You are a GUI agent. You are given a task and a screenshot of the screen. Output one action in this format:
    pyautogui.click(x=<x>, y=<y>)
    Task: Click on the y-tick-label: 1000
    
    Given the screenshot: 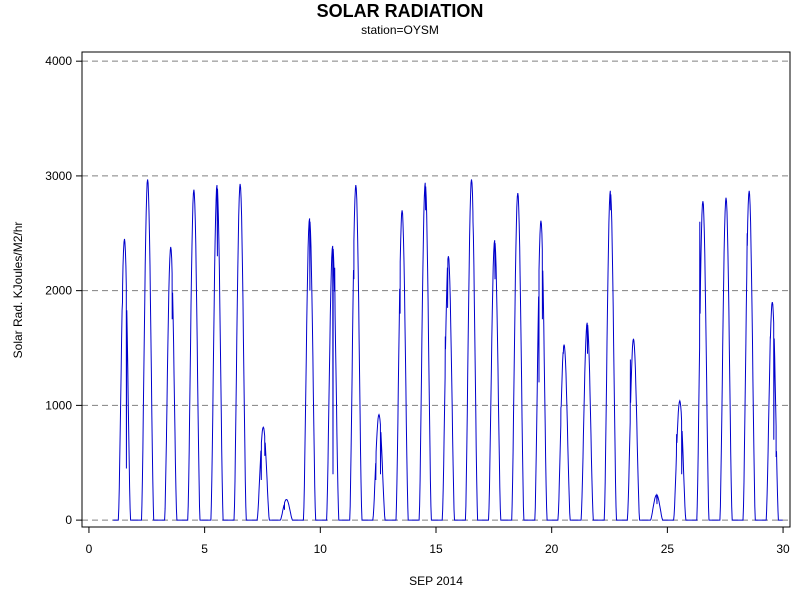 What is the action you would take?
    pyautogui.click(x=58, y=405)
    